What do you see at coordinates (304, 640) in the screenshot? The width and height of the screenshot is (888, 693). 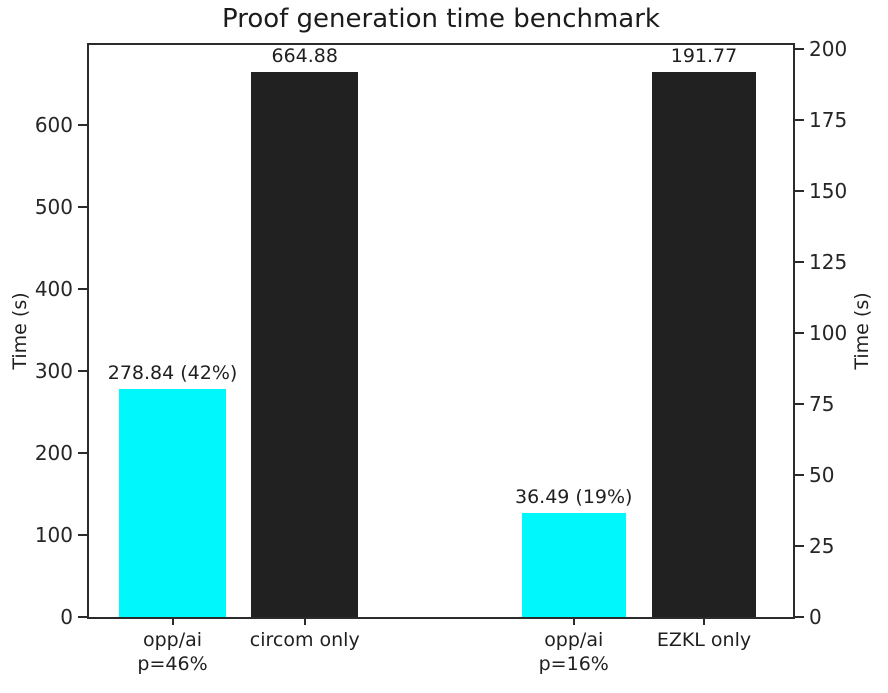 I see `x-tick-label: circom only` at bounding box center [304, 640].